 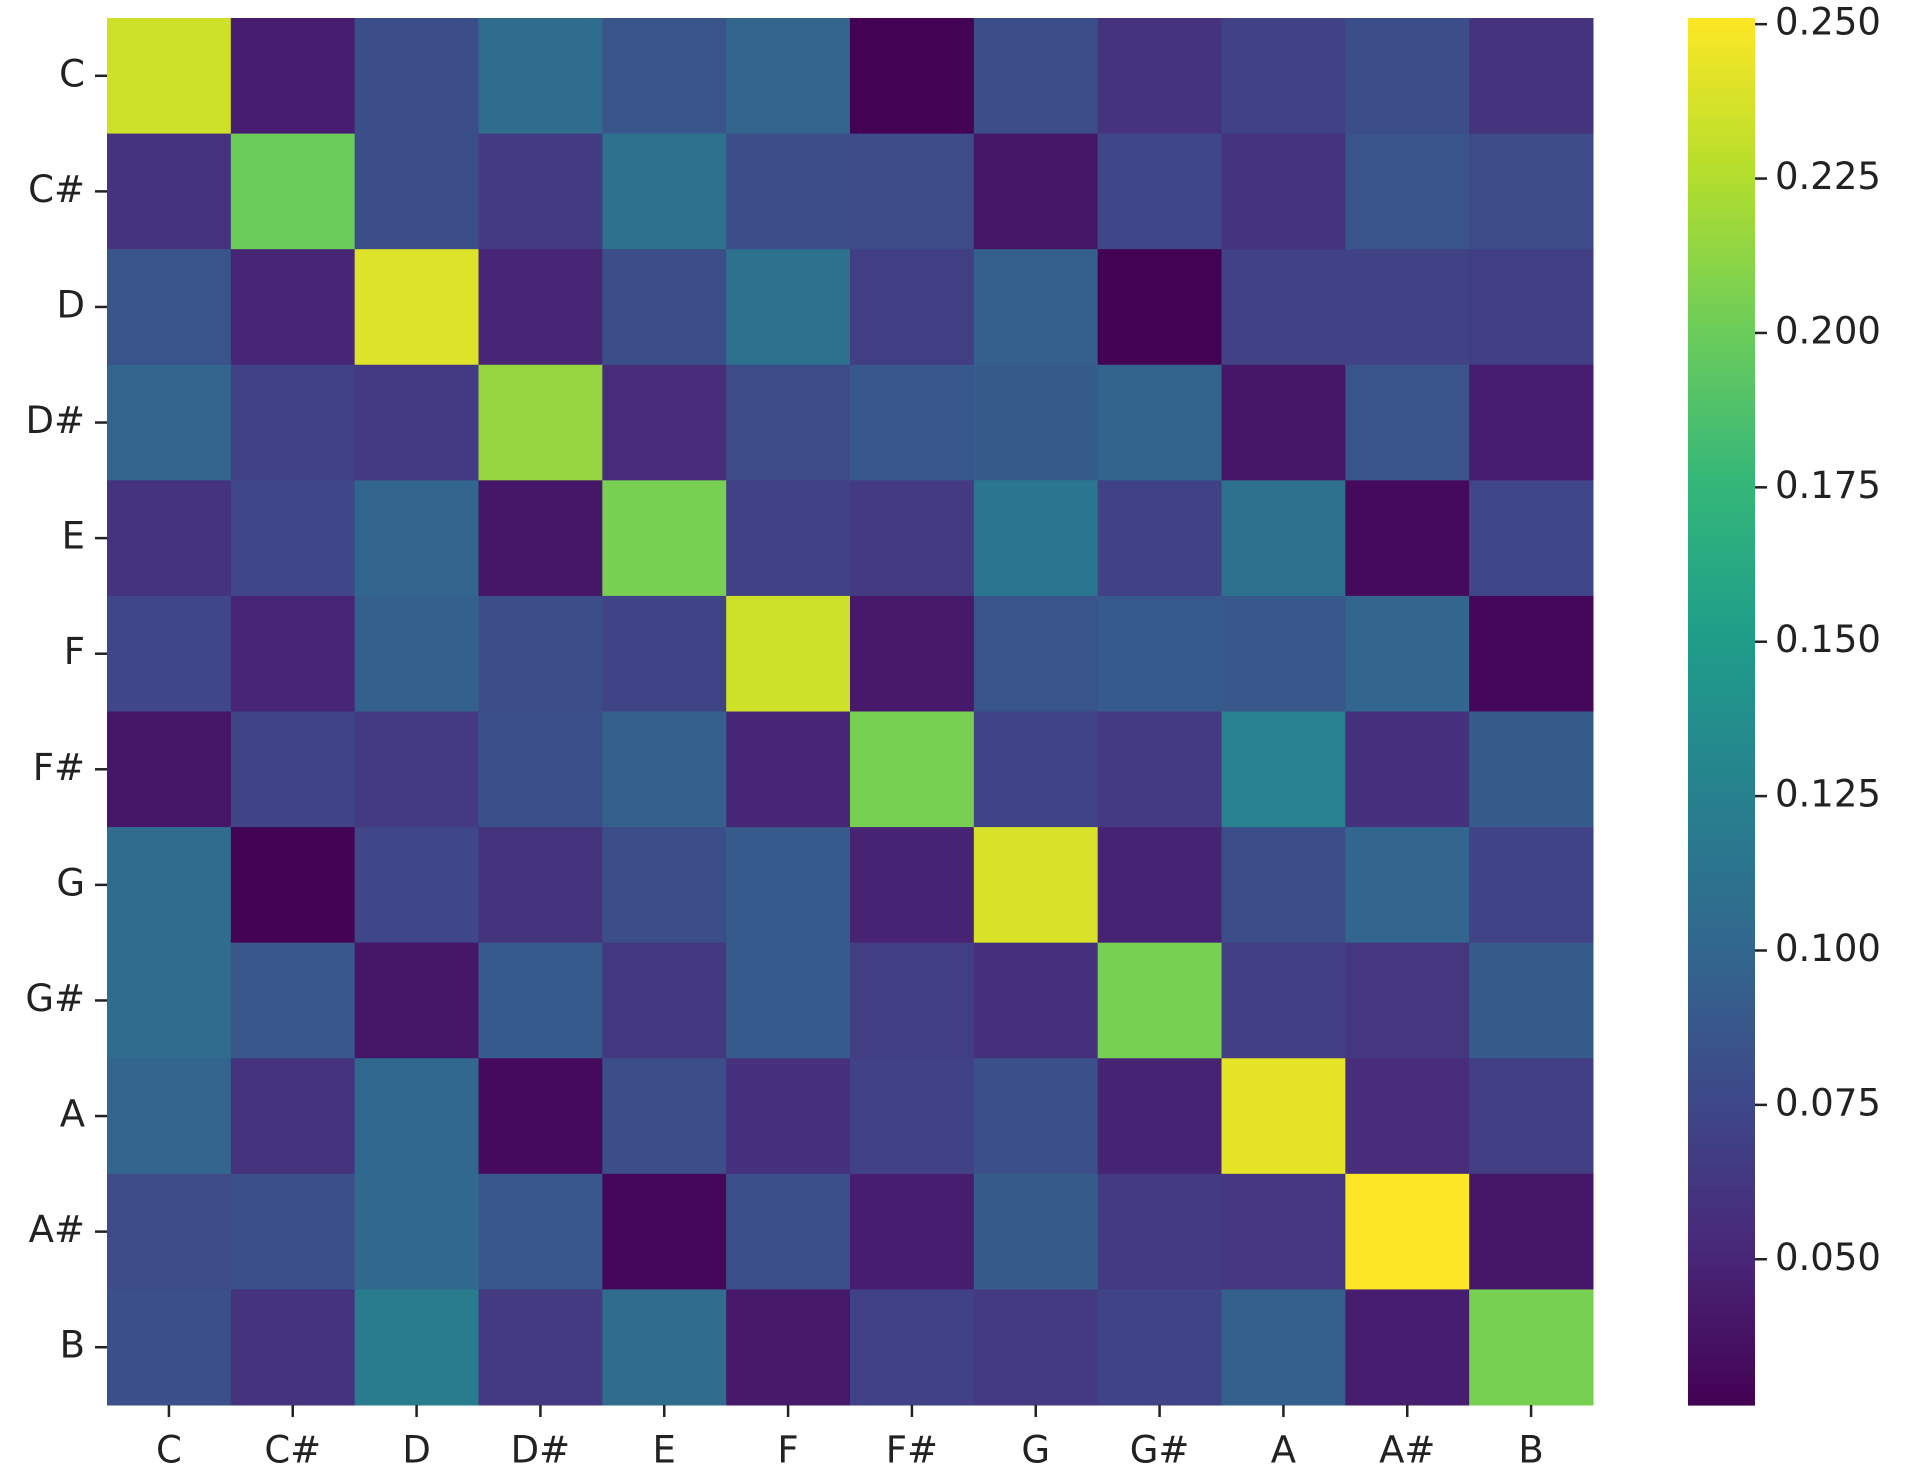 I want to click on y-tick-label: A, so click(x=72, y=1114).